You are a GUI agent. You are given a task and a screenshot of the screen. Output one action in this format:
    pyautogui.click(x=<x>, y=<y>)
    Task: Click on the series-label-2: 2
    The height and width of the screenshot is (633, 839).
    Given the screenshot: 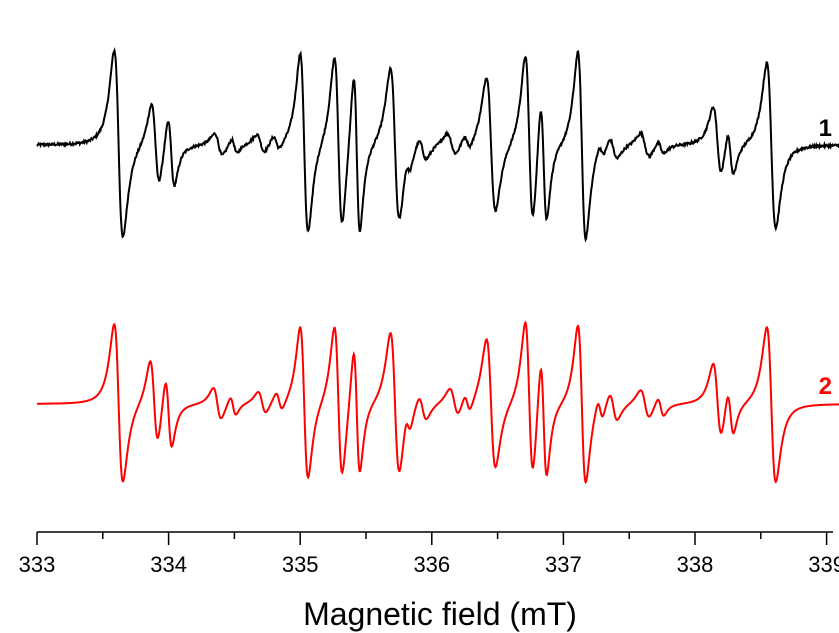 What is the action you would take?
    pyautogui.click(x=825, y=386)
    